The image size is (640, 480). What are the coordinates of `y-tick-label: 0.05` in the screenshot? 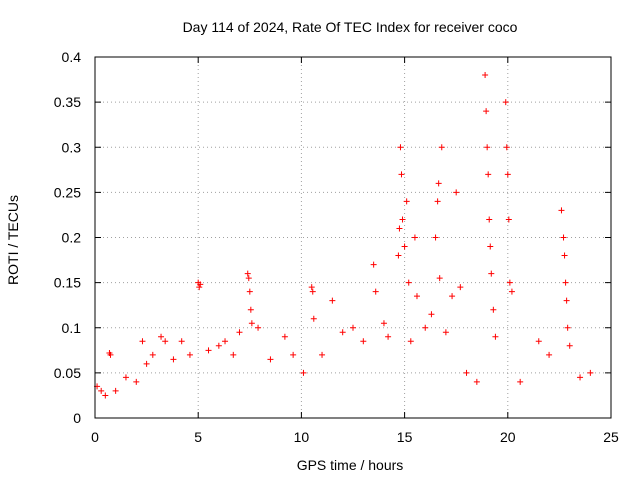 It's located at (67, 373).